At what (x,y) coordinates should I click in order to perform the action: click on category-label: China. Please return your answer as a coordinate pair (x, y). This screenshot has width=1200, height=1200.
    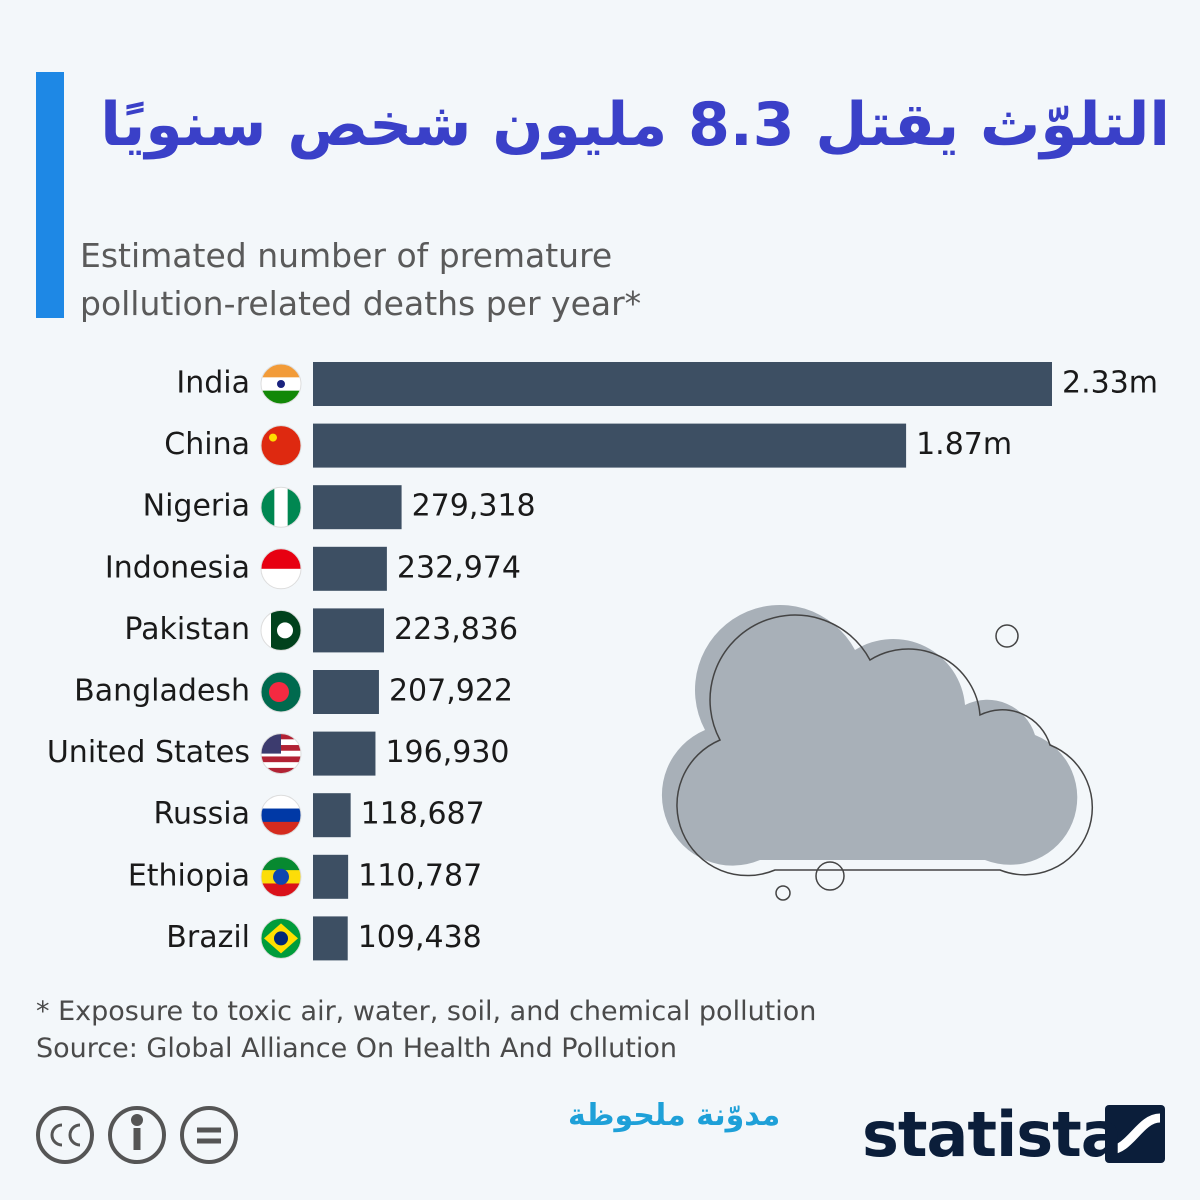
    Looking at the image, I should click on (207, 444).